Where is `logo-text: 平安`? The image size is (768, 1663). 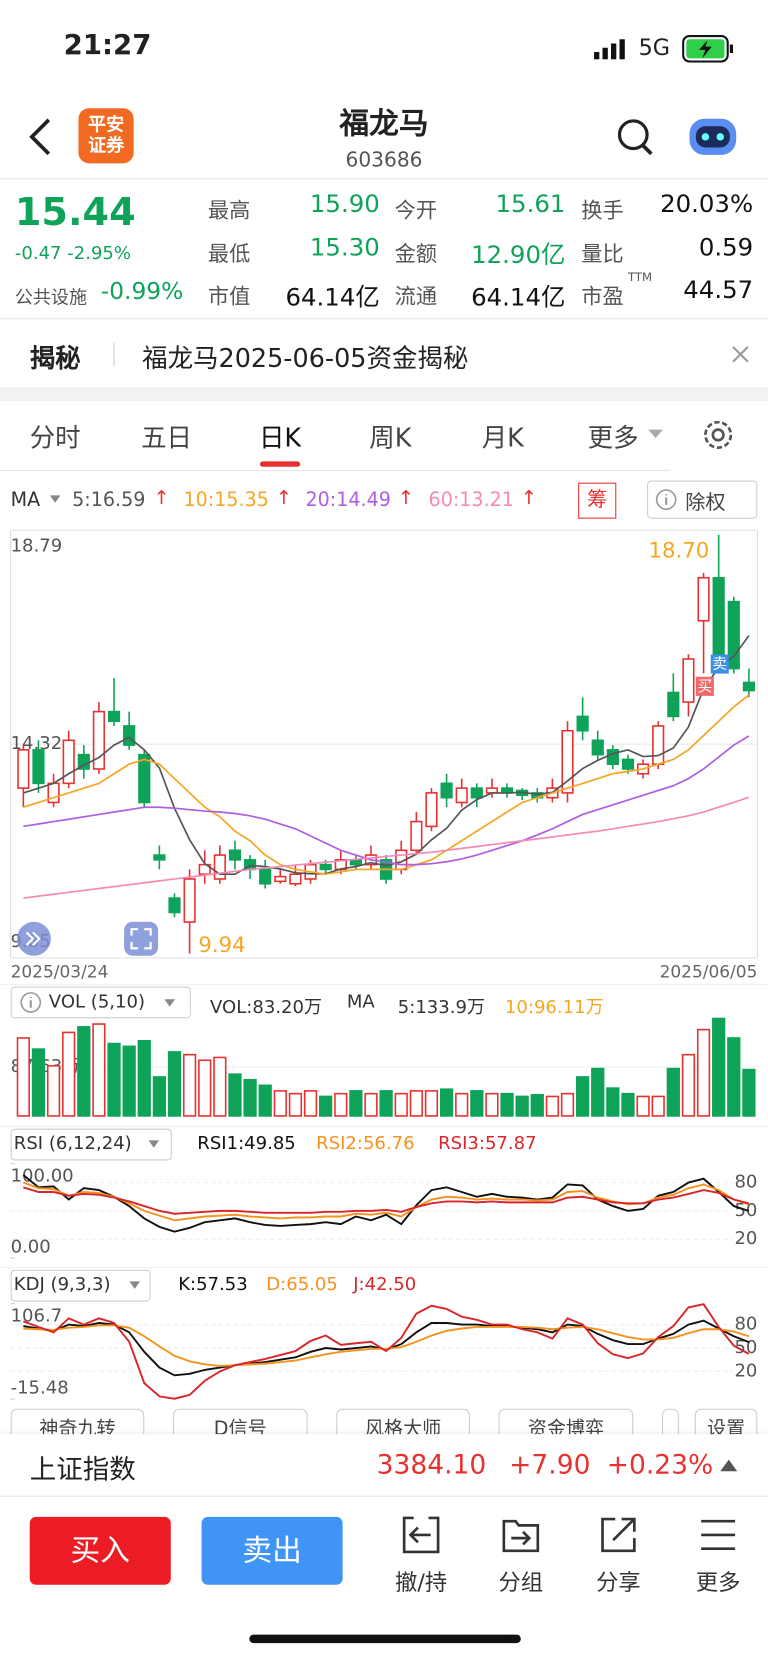 logo-text: 平安 is located at coordinates (106, 125).